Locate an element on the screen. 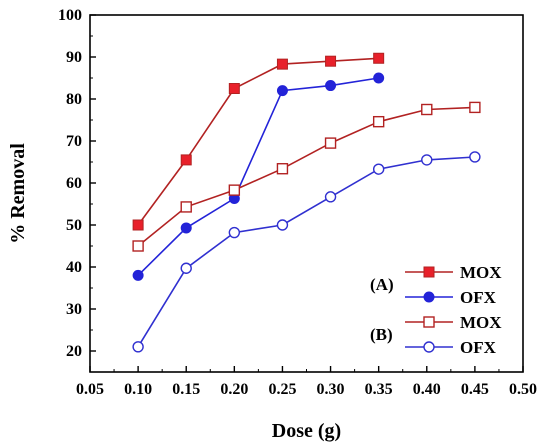 Image resolution: width=550 pixels, height=448 pixels. legend-group-b-label: (B) is located at coordinates (381, 334).